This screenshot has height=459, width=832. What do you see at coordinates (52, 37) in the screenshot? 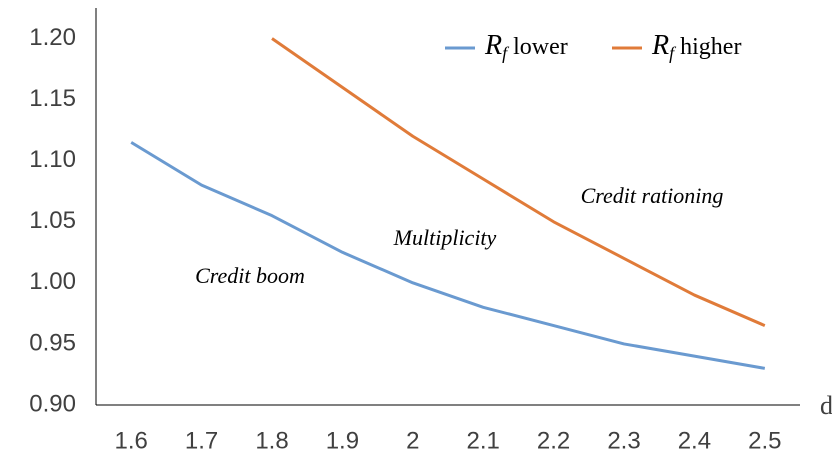
I see `y-tick-label: 1.20` at bounding box center [52, 37].